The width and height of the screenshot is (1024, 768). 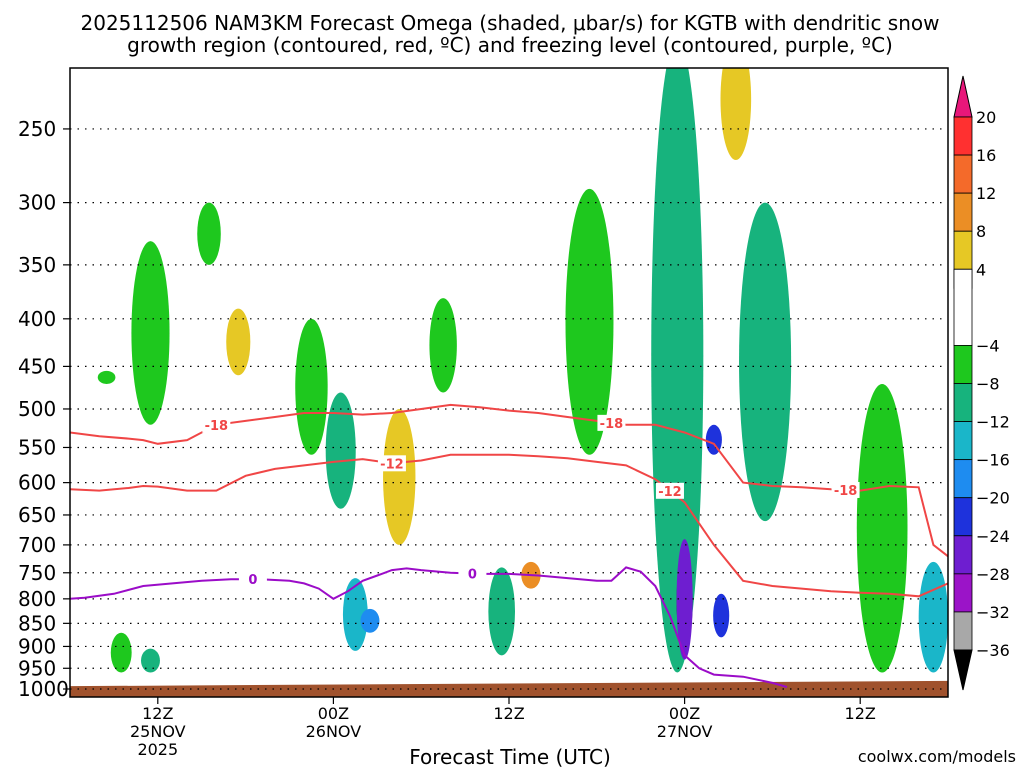 What do you see at coordinates (986, 117) in the screenshot?
I see `colorbar-label: 20` at bounding box center [986, 117].